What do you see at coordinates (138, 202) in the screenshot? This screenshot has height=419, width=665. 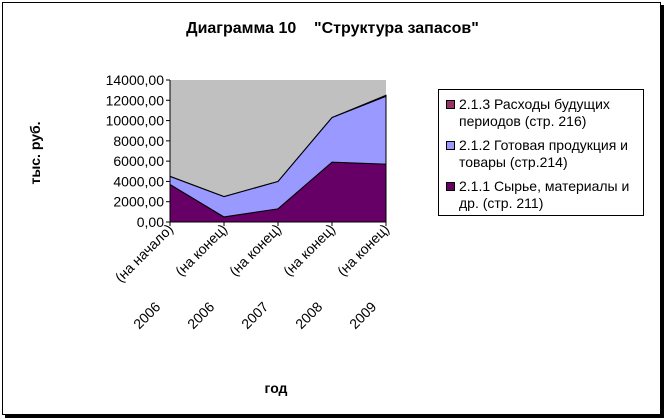 I see `y-tick-label: 2000,00` at bounding box center [138, 202].